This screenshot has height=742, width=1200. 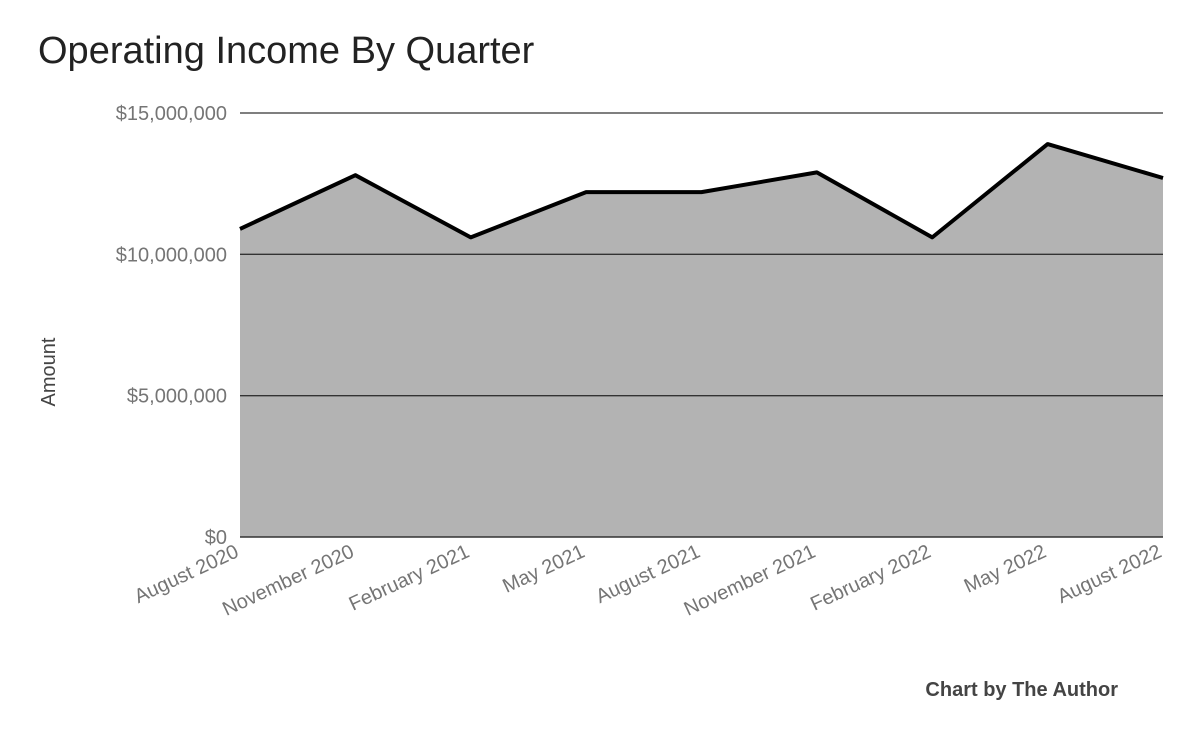 What do you see at coordinates (1109, 574) in the screenshot?
I see `x-tick-label: August 2022` at bounding box center [1109, 574].